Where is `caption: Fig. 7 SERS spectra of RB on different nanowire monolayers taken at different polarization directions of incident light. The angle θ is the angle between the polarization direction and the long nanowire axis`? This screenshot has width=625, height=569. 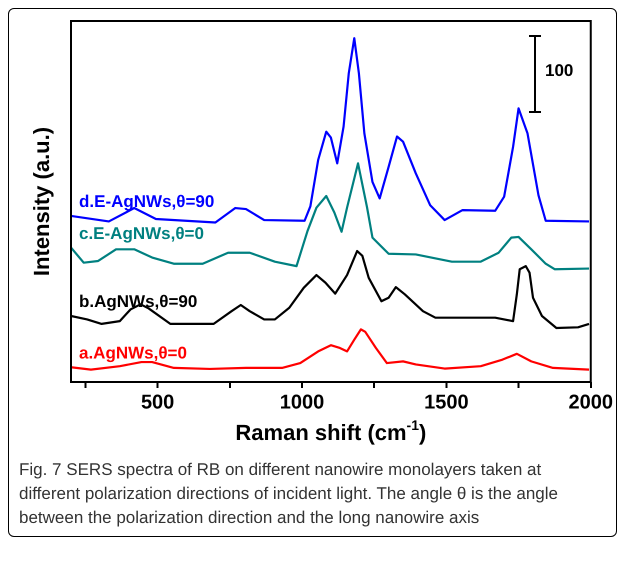
caption: Fig. 7 SERS spectra of RB on different nanowire monolayers taken at different polarization directions of incident light. The angle θ is the angle between the polarization direction and the long nanowire axis is located at coordinates (288, 494).